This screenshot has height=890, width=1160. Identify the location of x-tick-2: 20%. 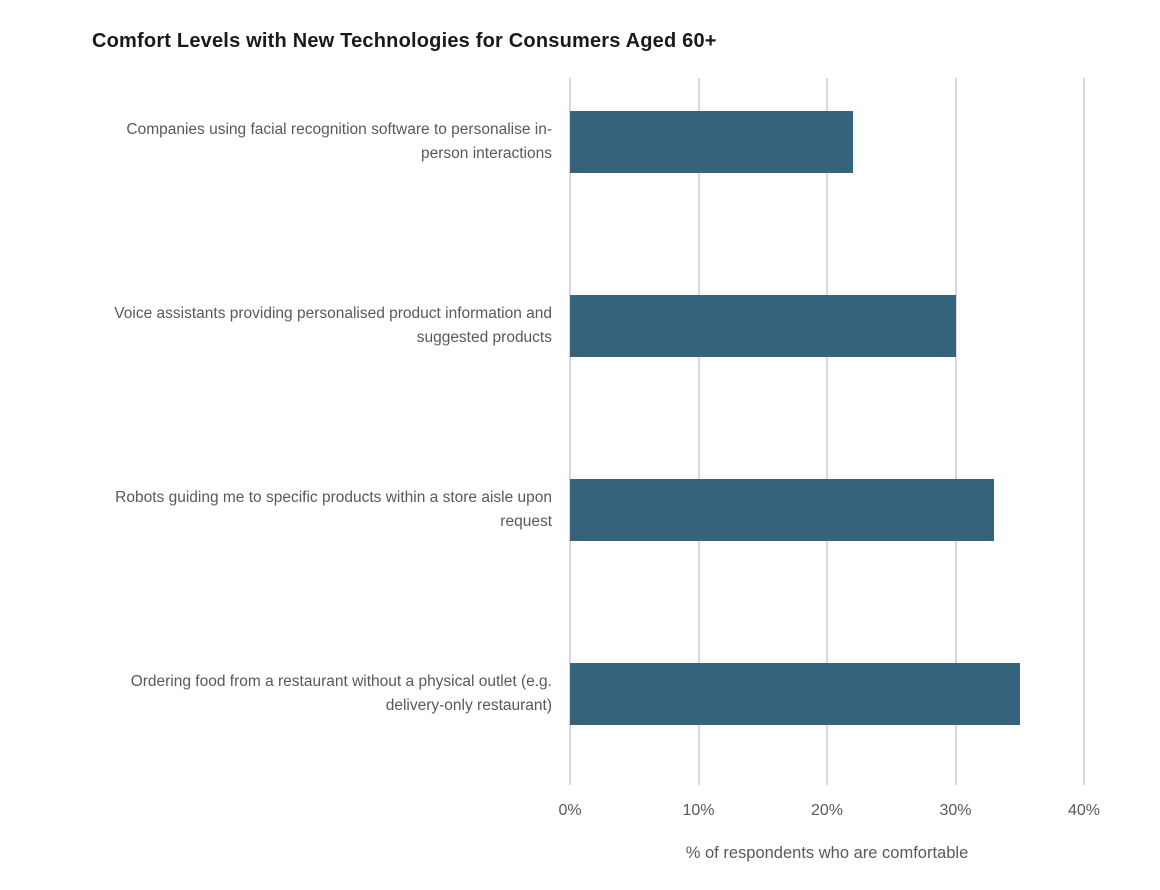
(827, 810).